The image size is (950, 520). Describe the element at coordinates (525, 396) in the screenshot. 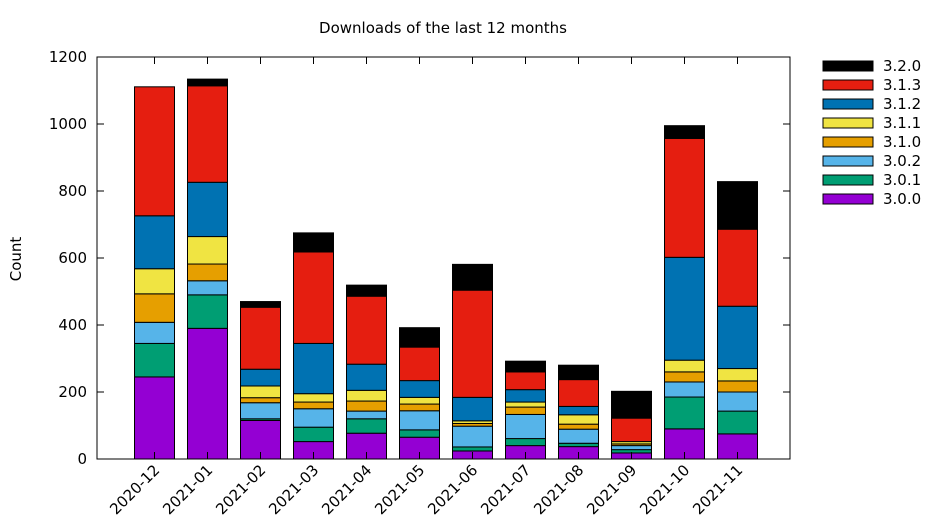

I see `bar-segment-2021-07-3.1.2` at that location.